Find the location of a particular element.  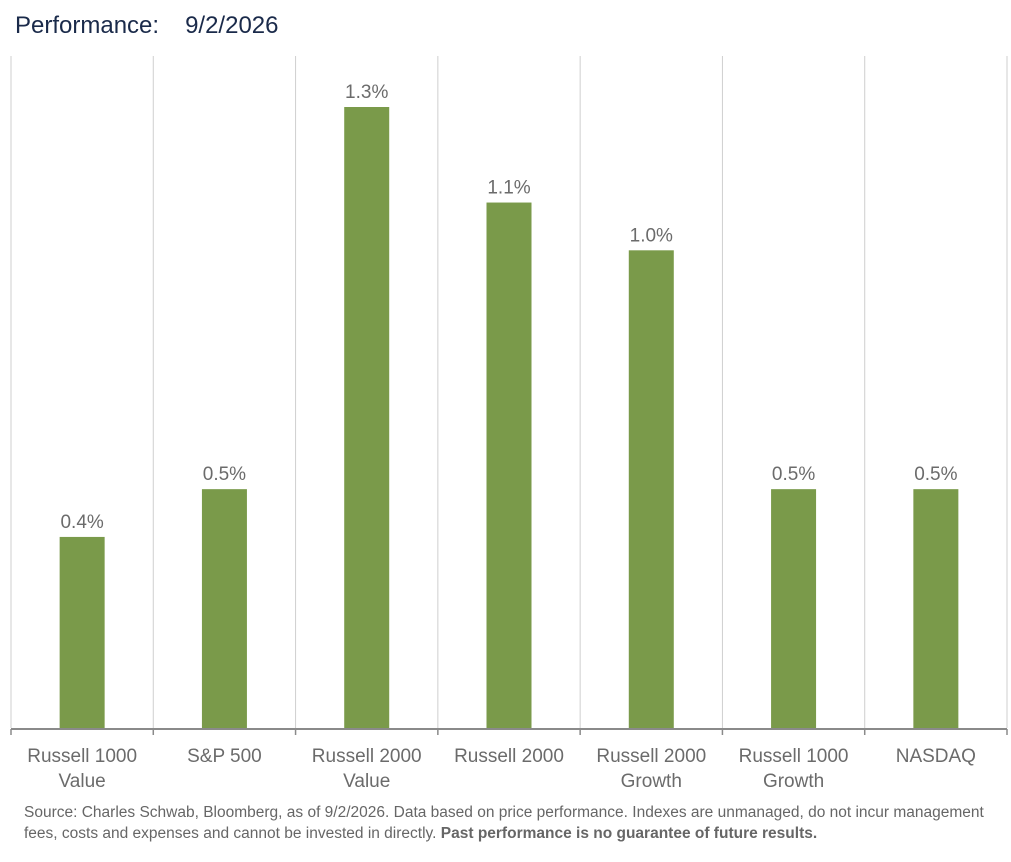

category-label: S&P 500 is located at coordinates (224, 756).